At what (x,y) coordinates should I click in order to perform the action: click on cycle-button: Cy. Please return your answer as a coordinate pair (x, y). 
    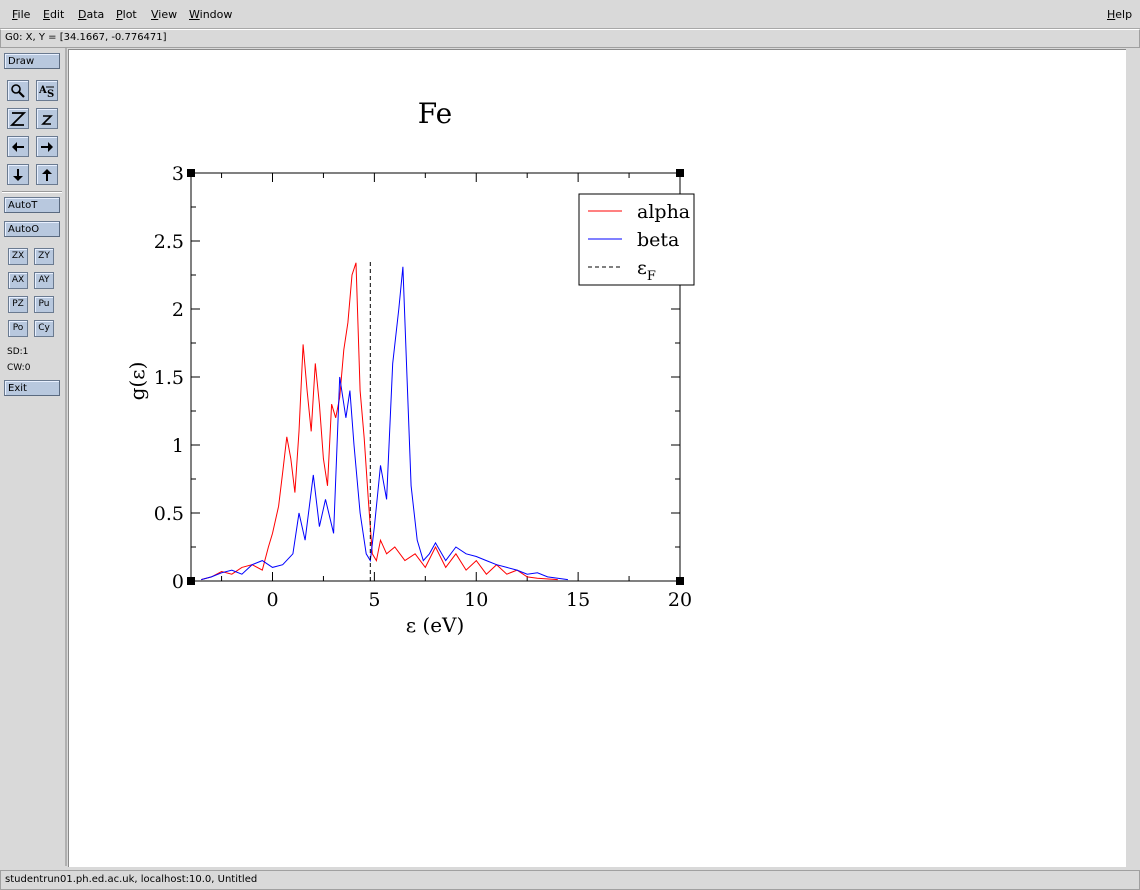
    Looking at the image, I should click on (44, 328).